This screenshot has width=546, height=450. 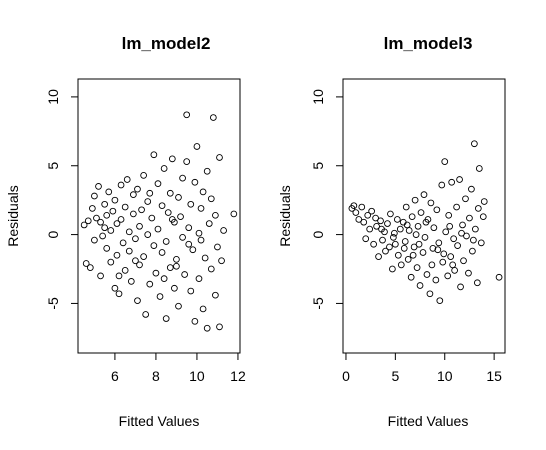 What do you see at coordinates (285, 215) in the screenshot?
I see `y-axis-label: Residuals` at bounding box center [285, 215].